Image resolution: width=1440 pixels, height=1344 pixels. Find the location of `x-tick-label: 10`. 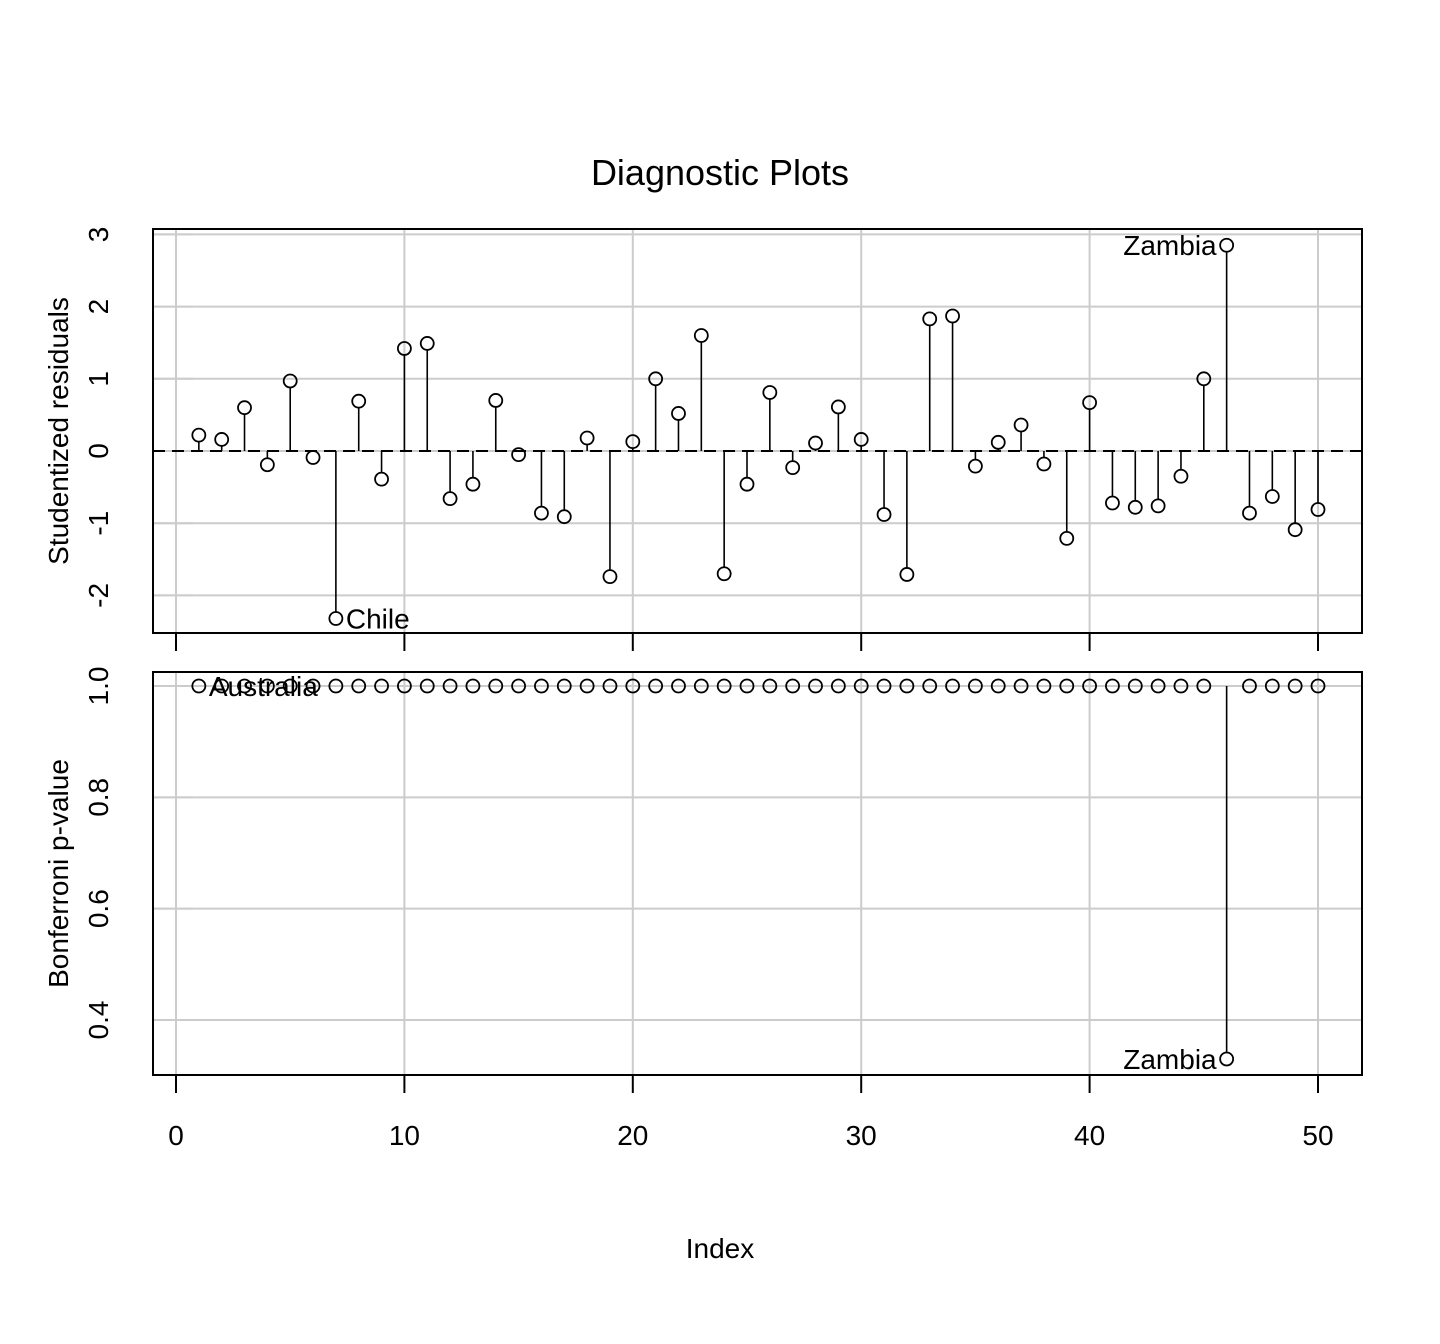

x-tick-label: 10 is located at coordinates (404, 1135).